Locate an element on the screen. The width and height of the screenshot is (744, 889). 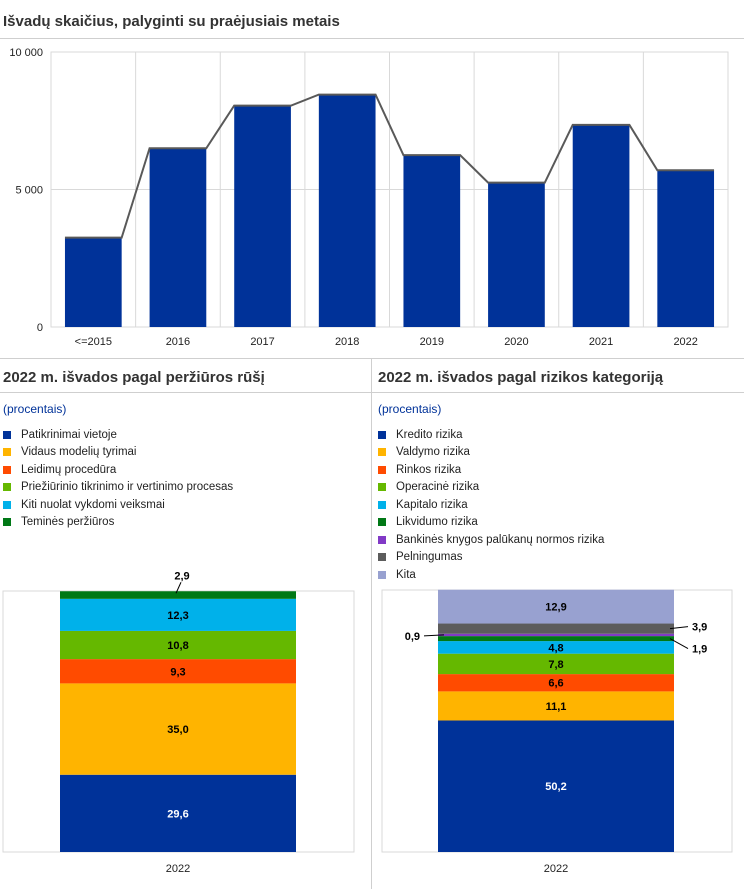
legend-item: Leidimų procedūra is located at coordinates (118, 470).